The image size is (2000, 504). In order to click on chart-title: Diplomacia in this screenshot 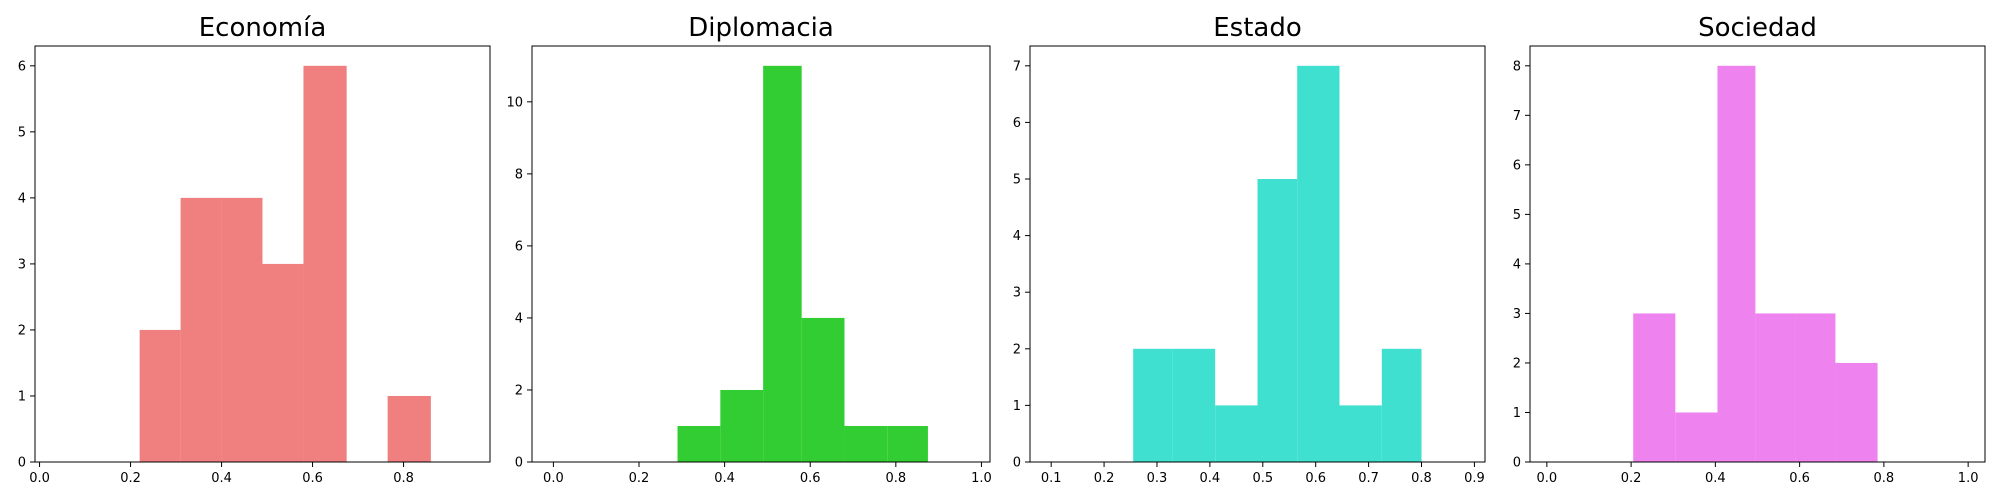, I will do `click(761, 28)`.